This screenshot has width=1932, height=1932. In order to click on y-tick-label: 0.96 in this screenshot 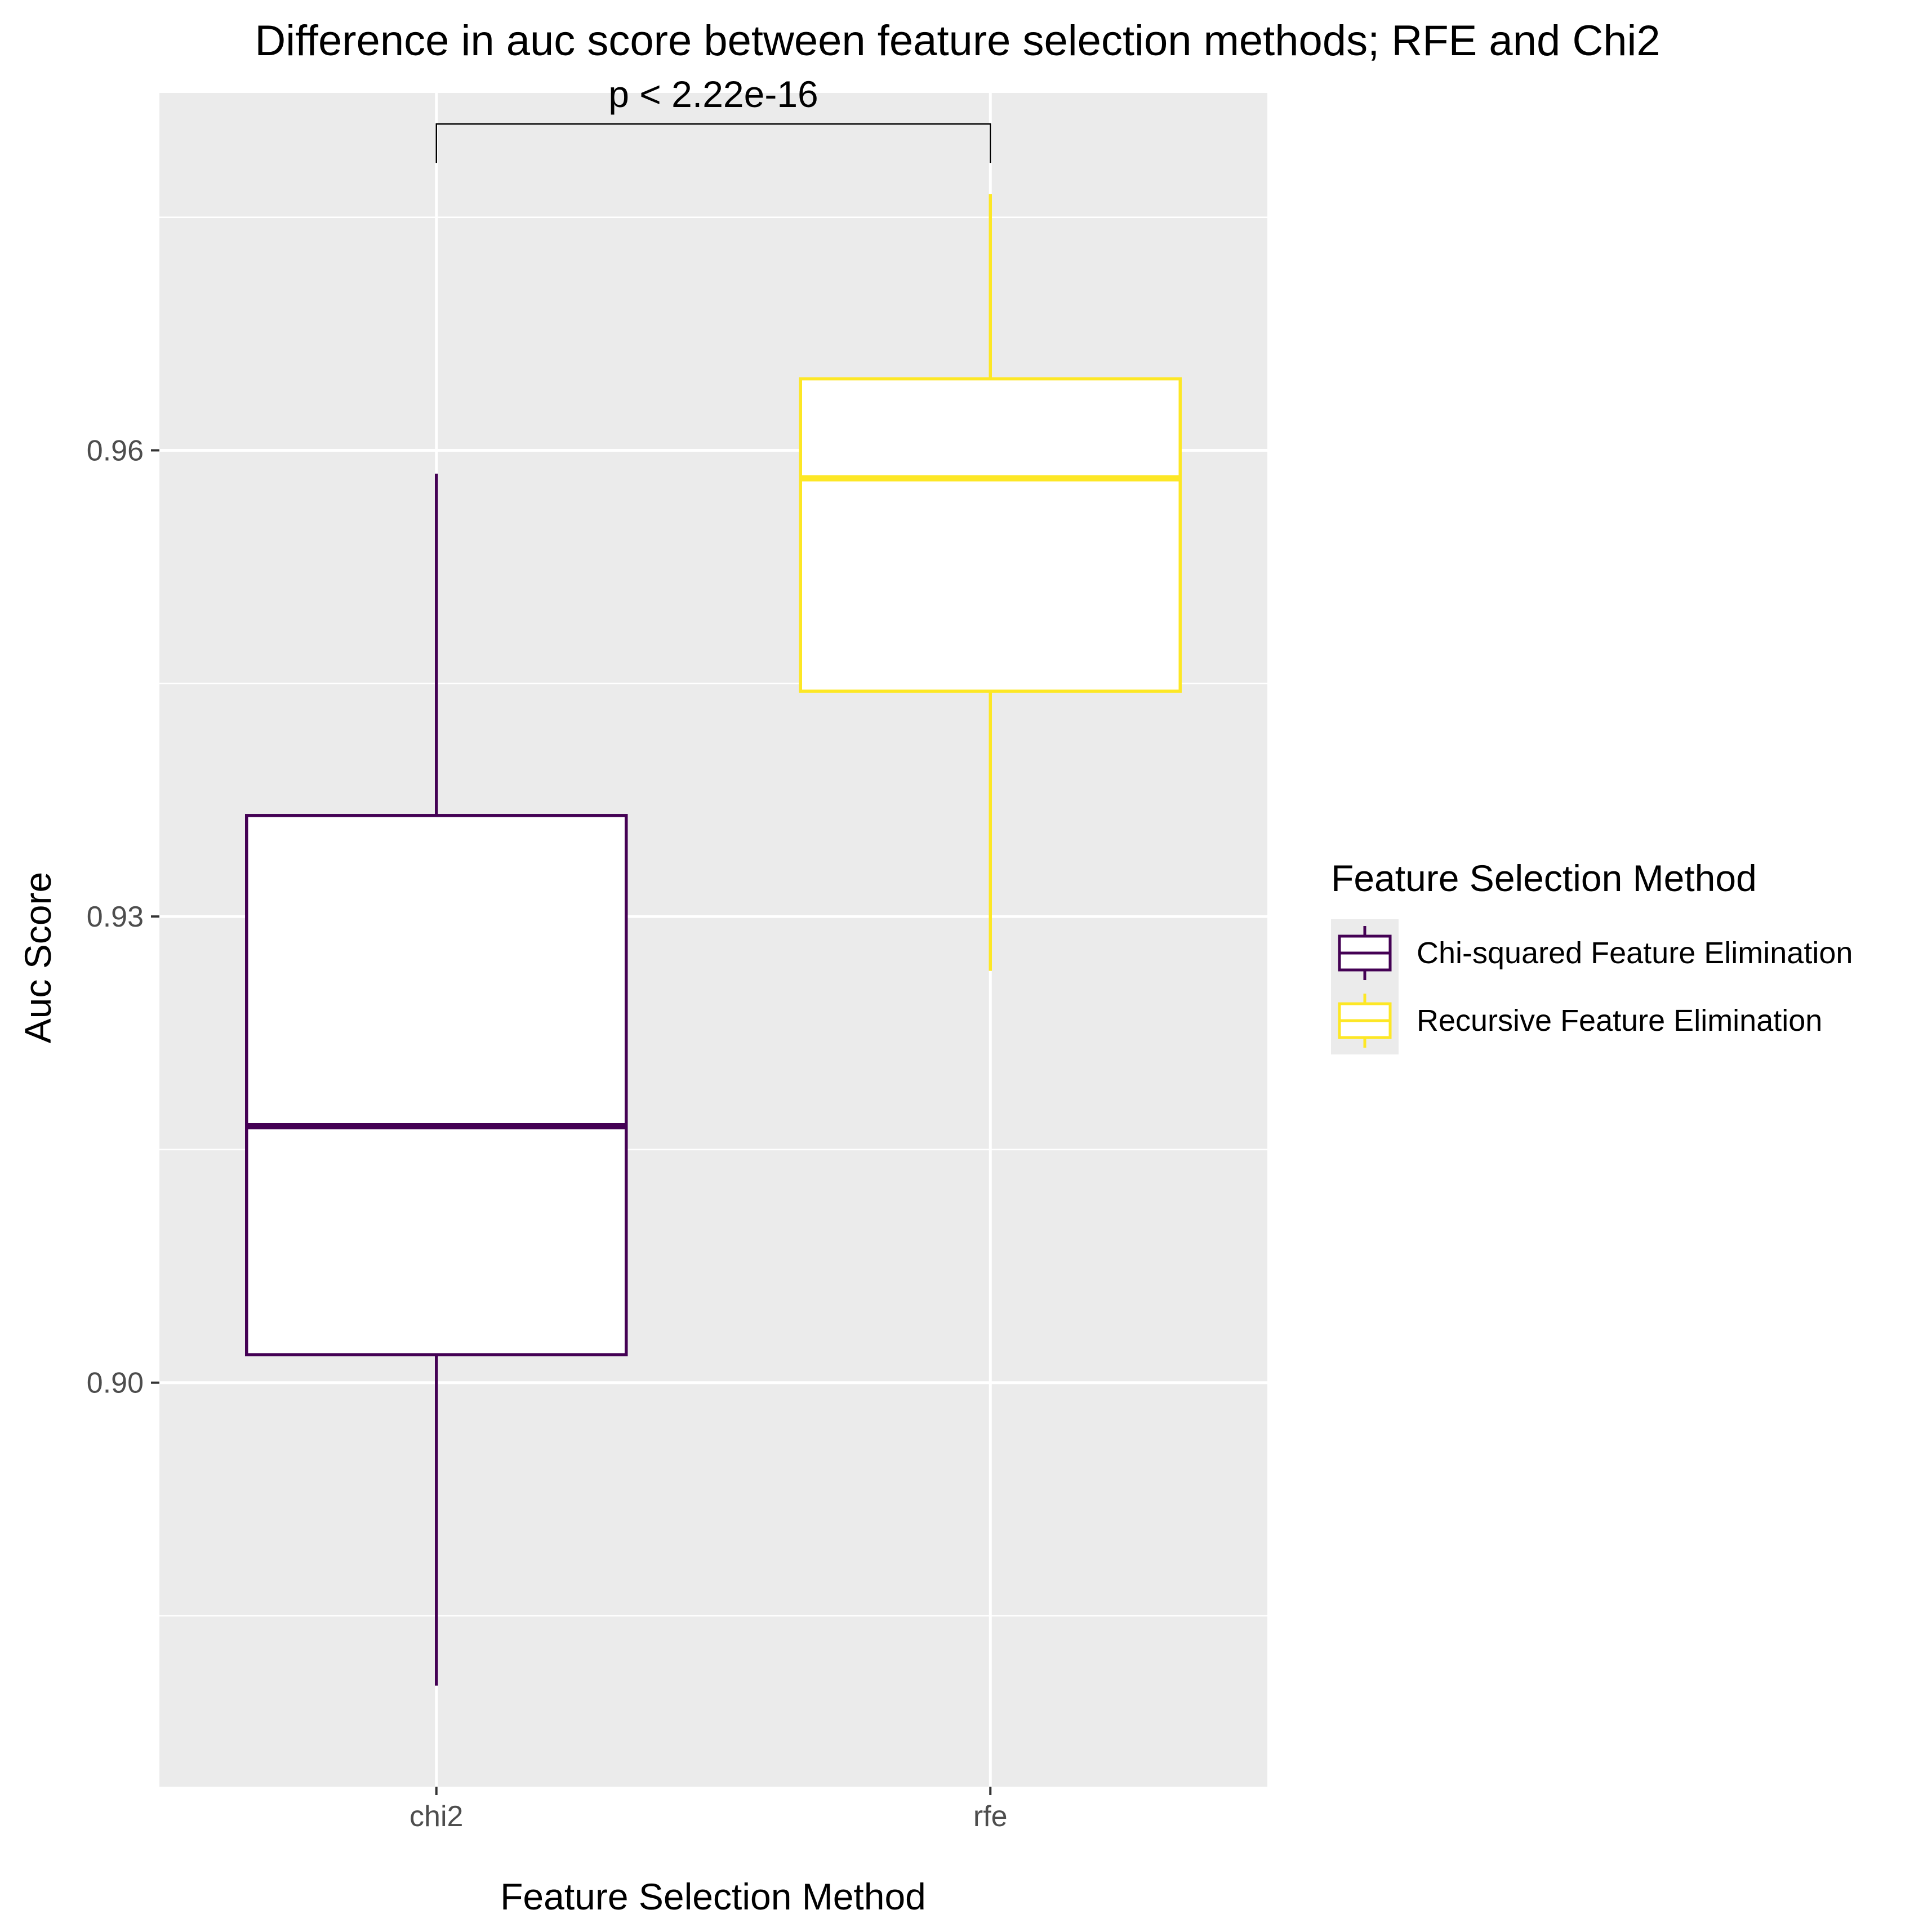, I will do `click(115, 451)`.